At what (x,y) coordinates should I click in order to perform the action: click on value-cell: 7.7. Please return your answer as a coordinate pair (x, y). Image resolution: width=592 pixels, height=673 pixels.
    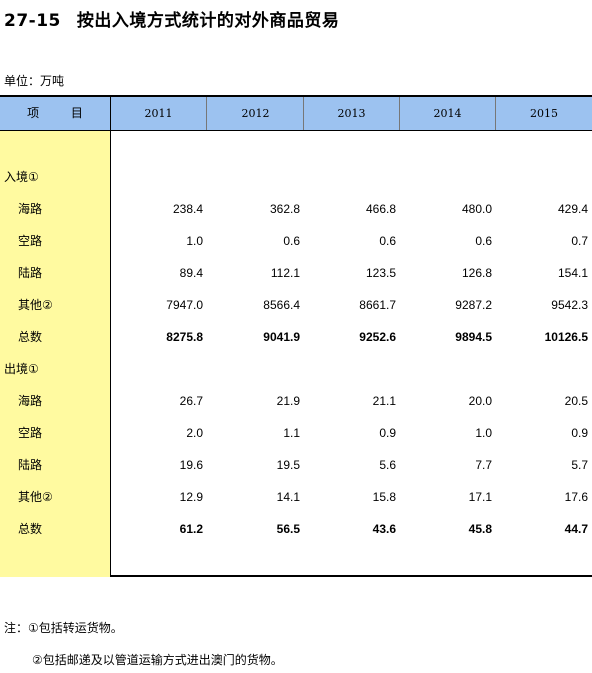
    Looking at the image, I should click on (483, 465).